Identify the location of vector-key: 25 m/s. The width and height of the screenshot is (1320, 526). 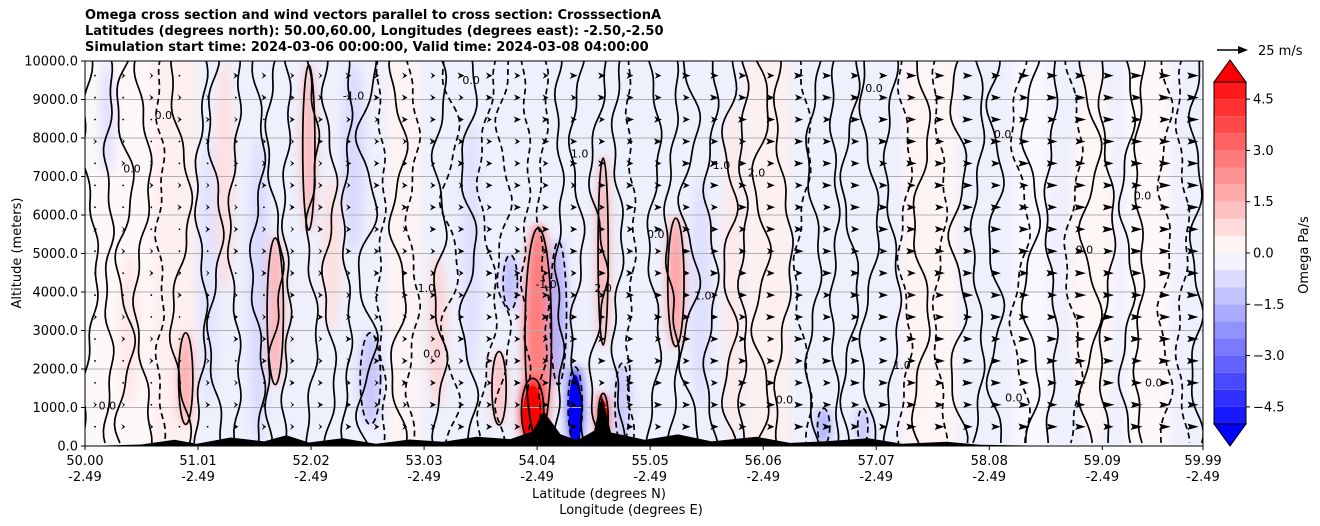
(1260, 51).